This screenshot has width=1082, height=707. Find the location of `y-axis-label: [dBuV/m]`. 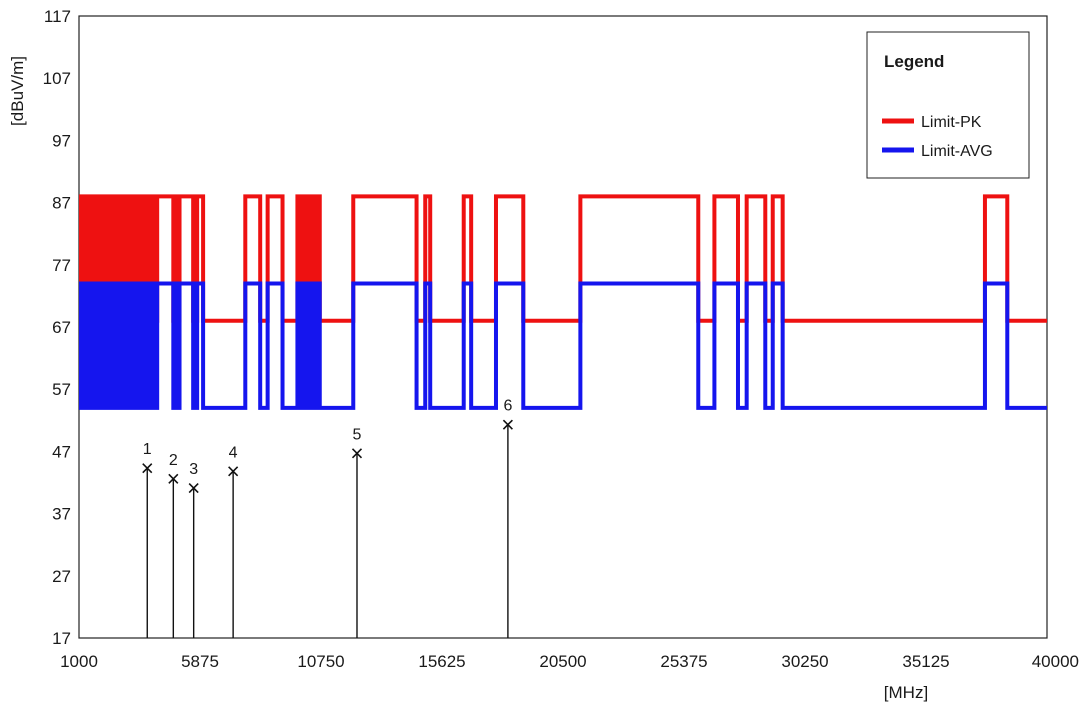

y-axis-label: [dBuV/m] is located at coordinates (17, 91).